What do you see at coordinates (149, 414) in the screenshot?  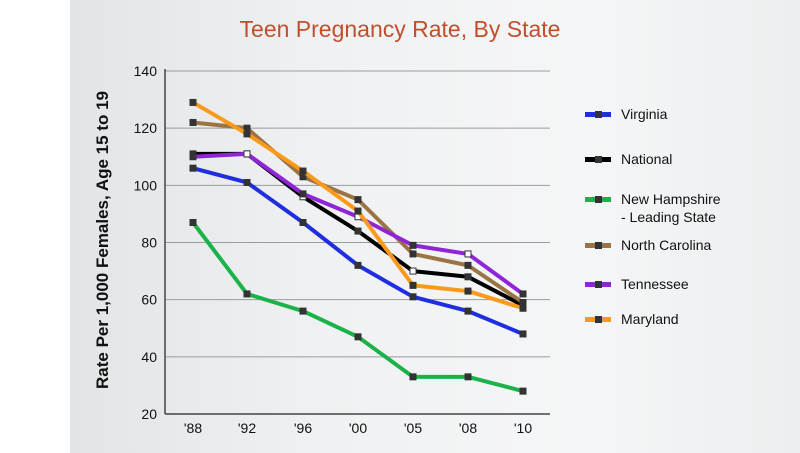 I see `y-tick-label: 20` at bounding box center [149, 414].